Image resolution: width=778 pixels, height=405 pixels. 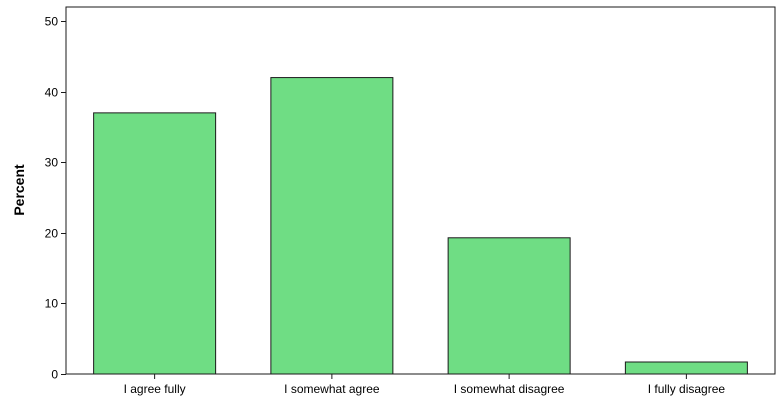 I want to click on x-tick-label: I fully disagree, so click(x=687, y=389).